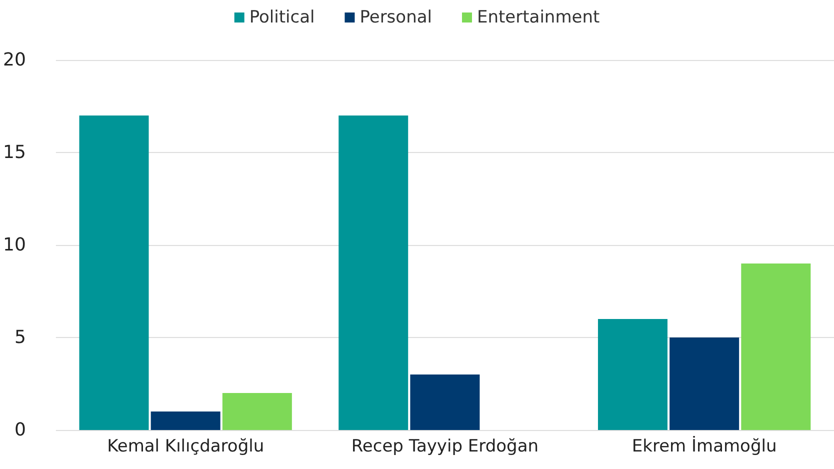 This screenshot has height=469, width=834. I want to click on y-tick-label: 15, so click(14, 152).